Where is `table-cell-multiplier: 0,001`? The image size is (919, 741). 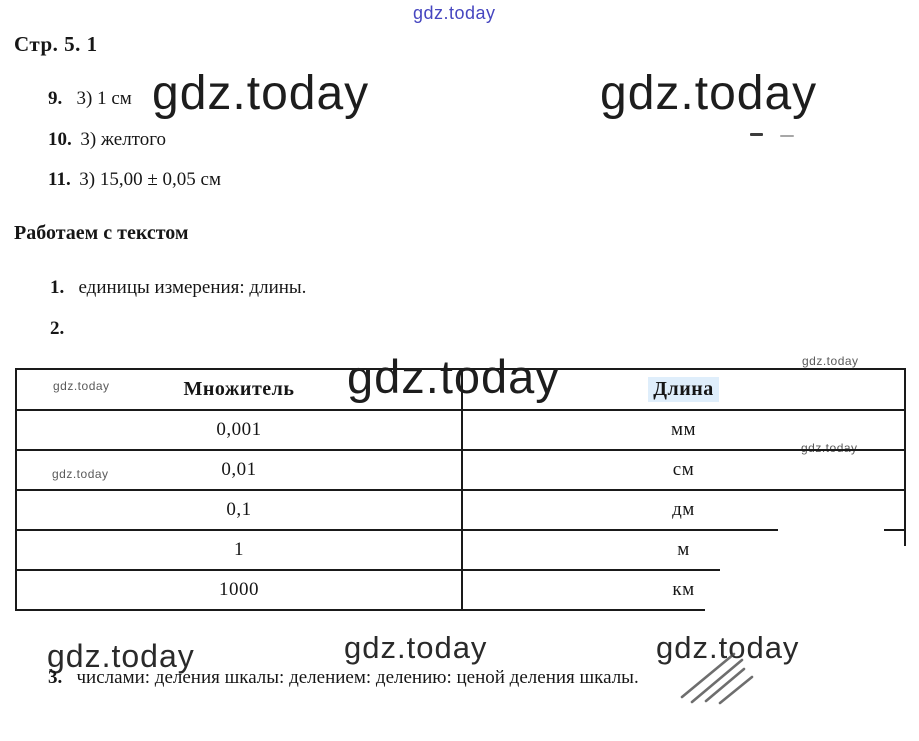 table-cell-multiplier: 0,001 is located at coordinates (239, 429).